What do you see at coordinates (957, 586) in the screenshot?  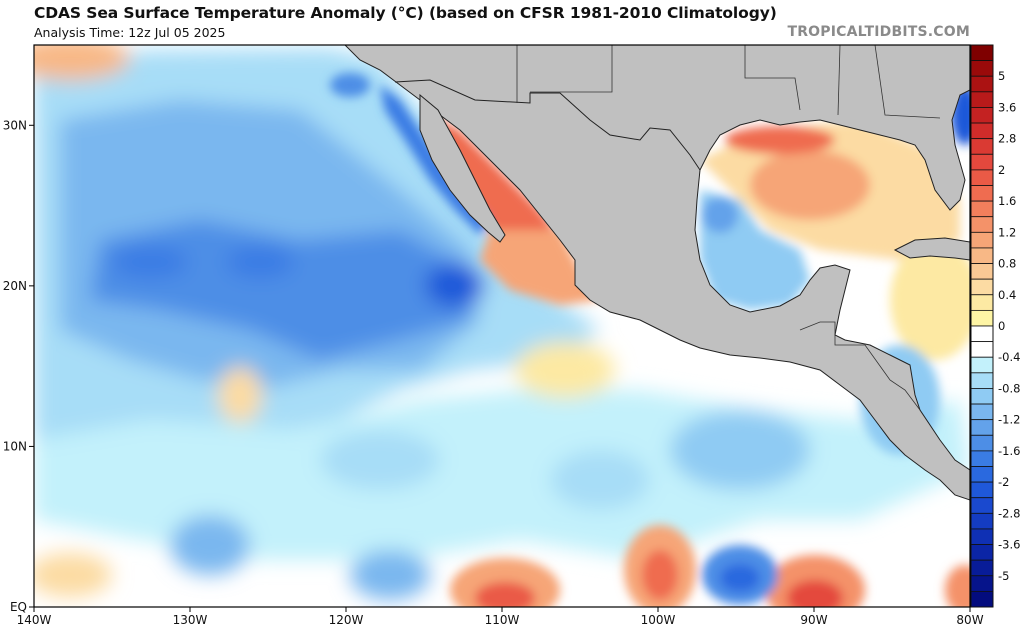 I see `warm-patch-80w-1n` at bounding box center [957, 586].